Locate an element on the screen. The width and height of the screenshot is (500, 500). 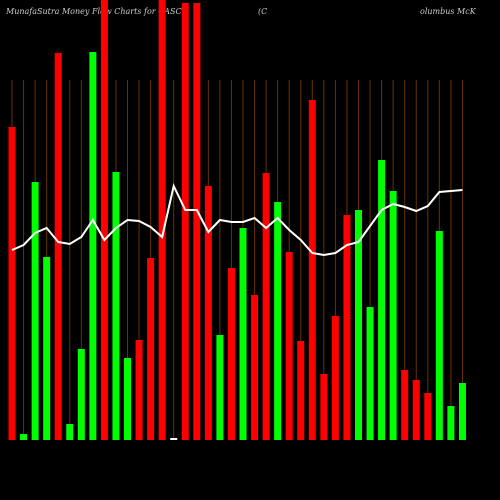
chart-subtitle: olumbus McK is located at coordinates (448, 11).